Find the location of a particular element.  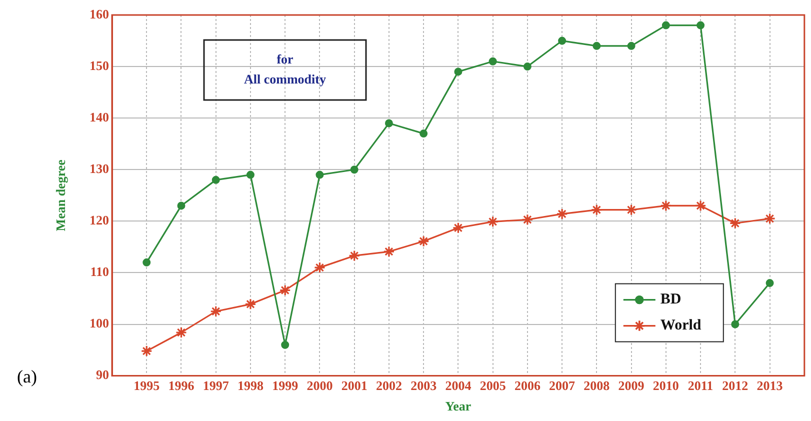

x-tick-label: 2003 is located at coordinates (424, 385).